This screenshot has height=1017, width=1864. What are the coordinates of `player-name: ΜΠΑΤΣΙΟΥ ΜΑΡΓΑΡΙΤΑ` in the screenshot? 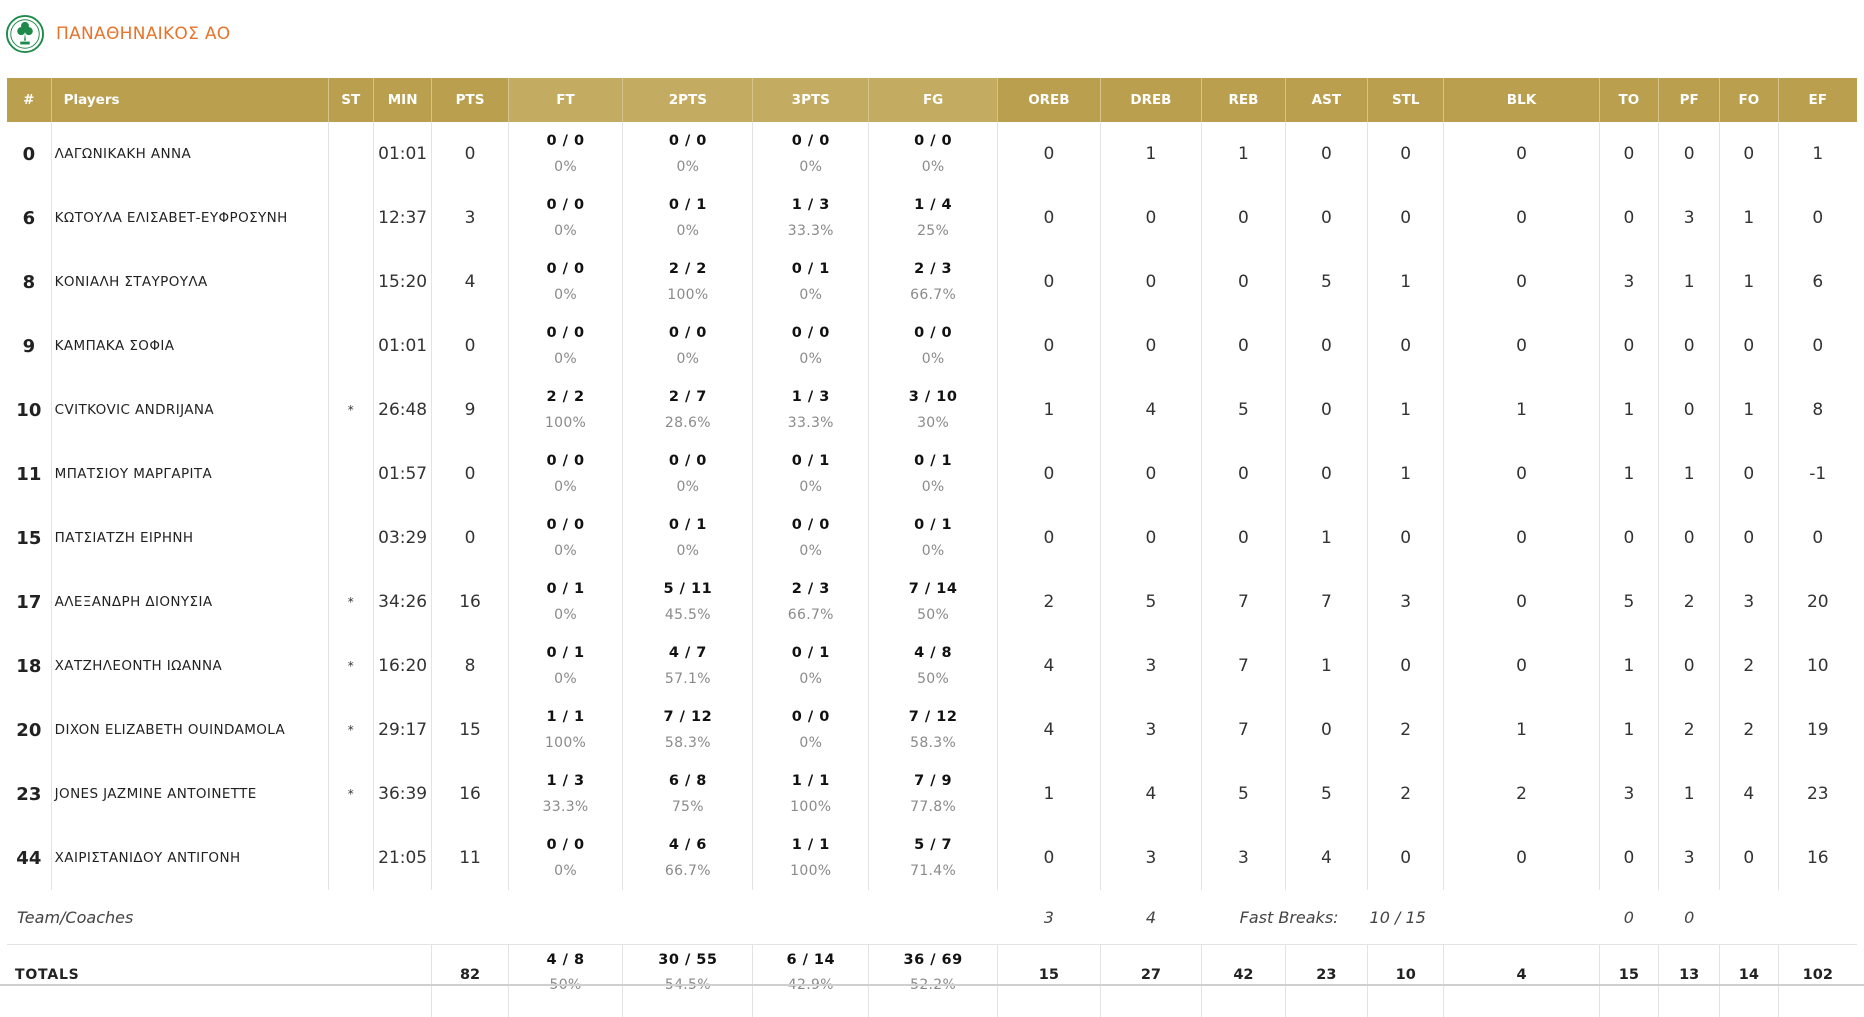 It's located at (189, 474).